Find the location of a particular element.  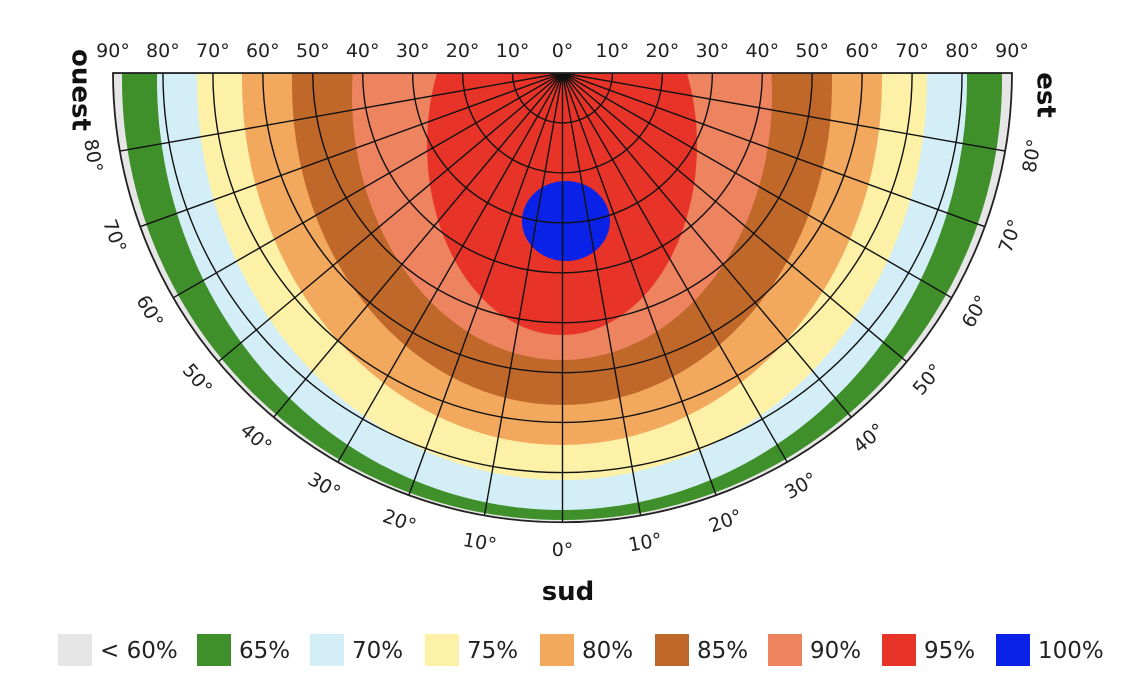

legend-label: 75% is located at coordinates (492, 651).